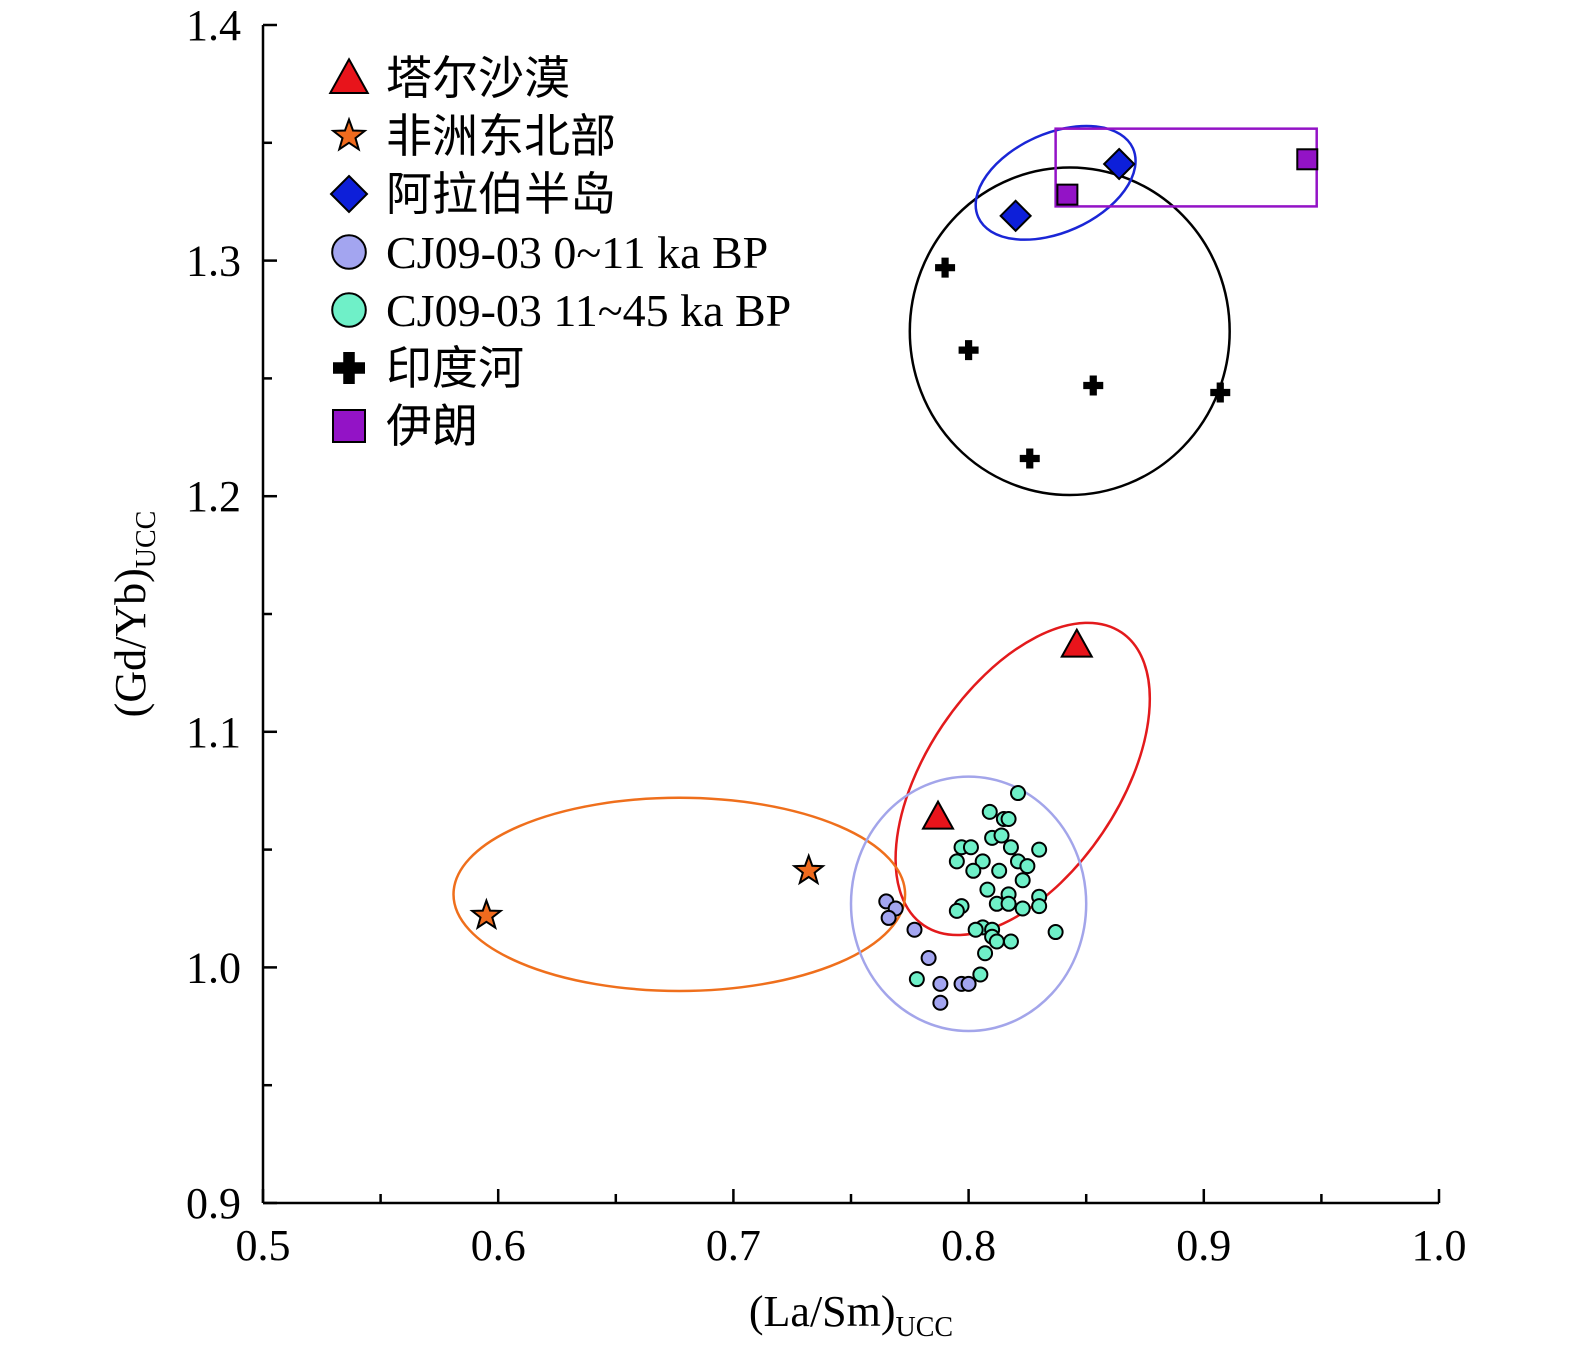  What do you see at coordinates (968, 1245) in the screenshot?
I see `x-tick-label: 0.8` at bounding box center [968, 1245].